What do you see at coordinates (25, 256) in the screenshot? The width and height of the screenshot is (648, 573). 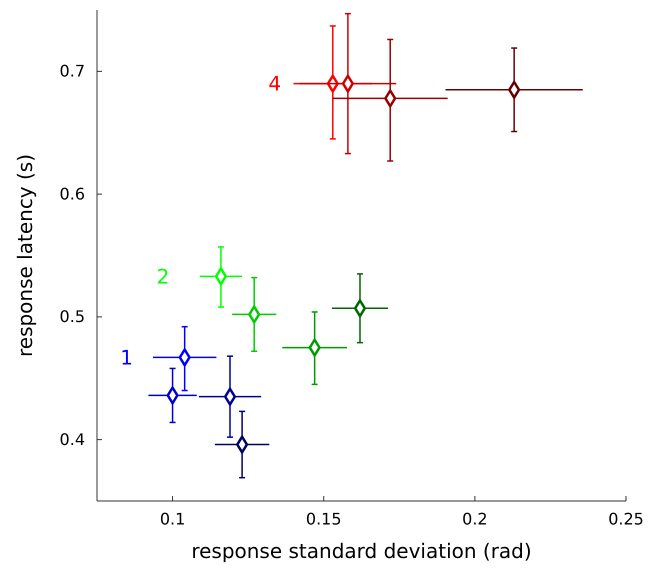 I see `y-axis-title: response latency (s)` at bounding box center [25, 256].